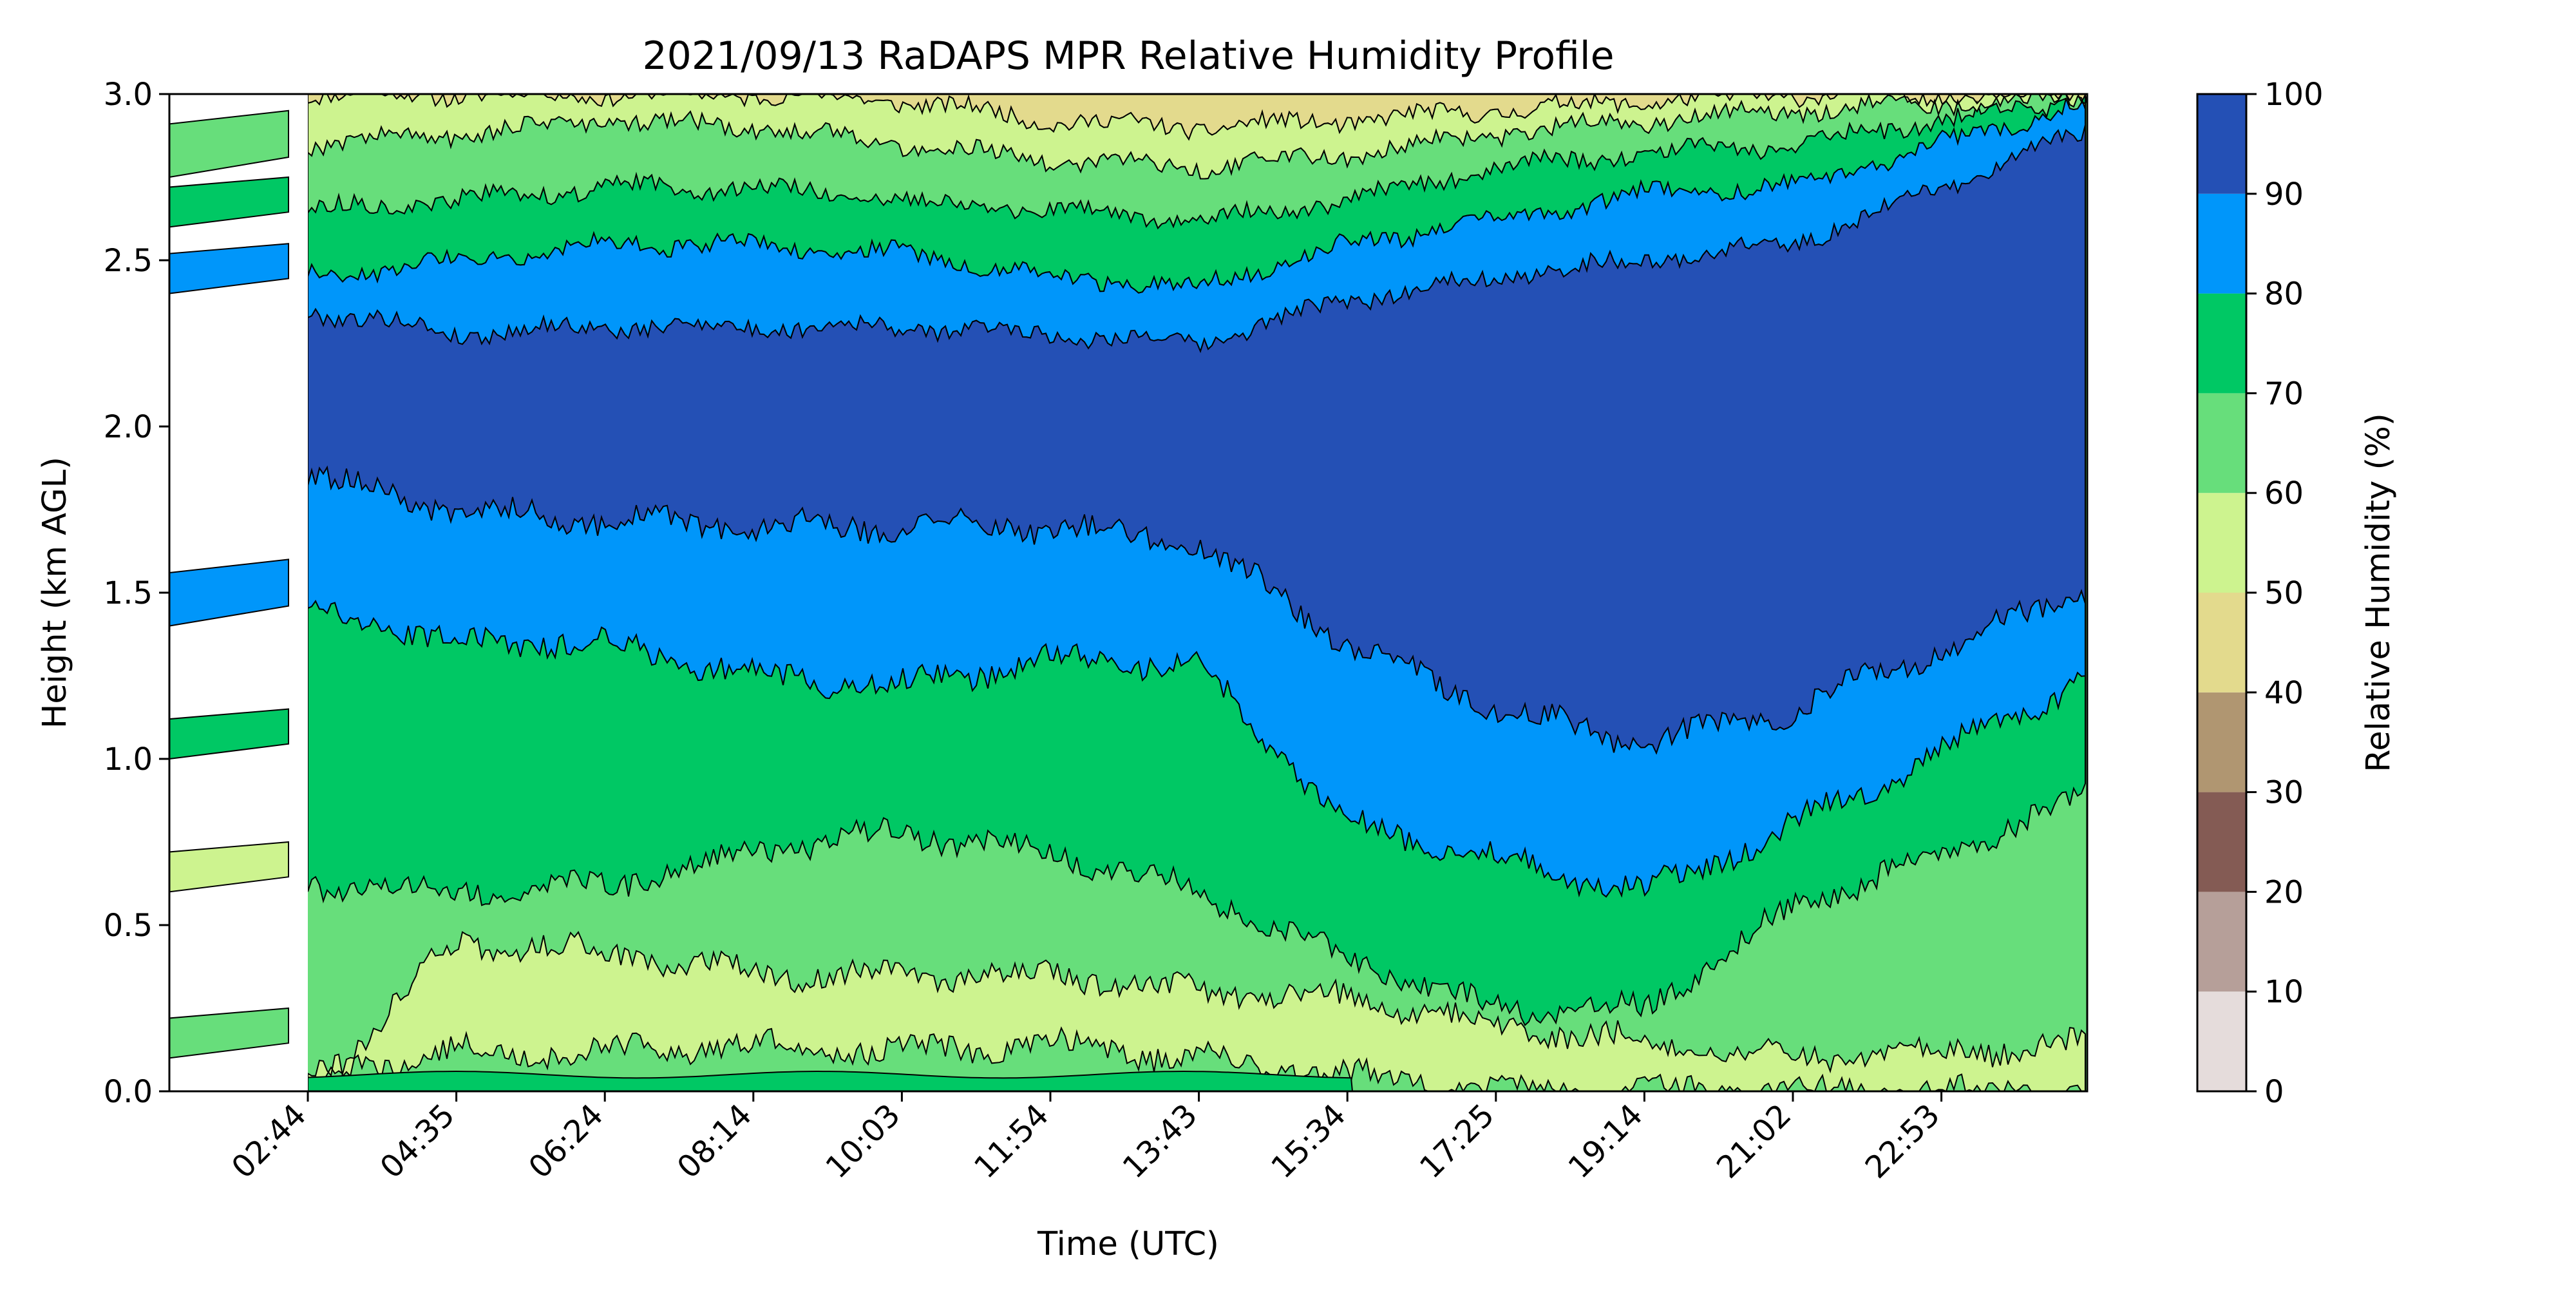 The width and height of the screenshot is (2576, 1291). I want to click on rh-50-60-upper-band, so click(1196, 137).